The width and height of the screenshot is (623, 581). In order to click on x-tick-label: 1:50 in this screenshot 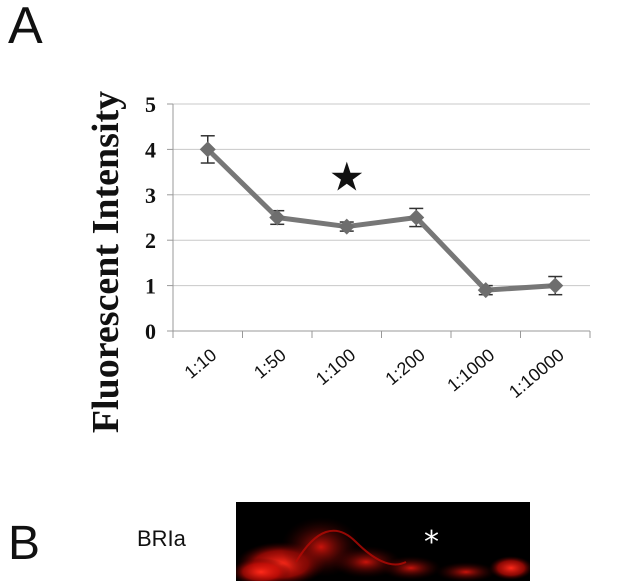, I will do `click(270, 364)`.